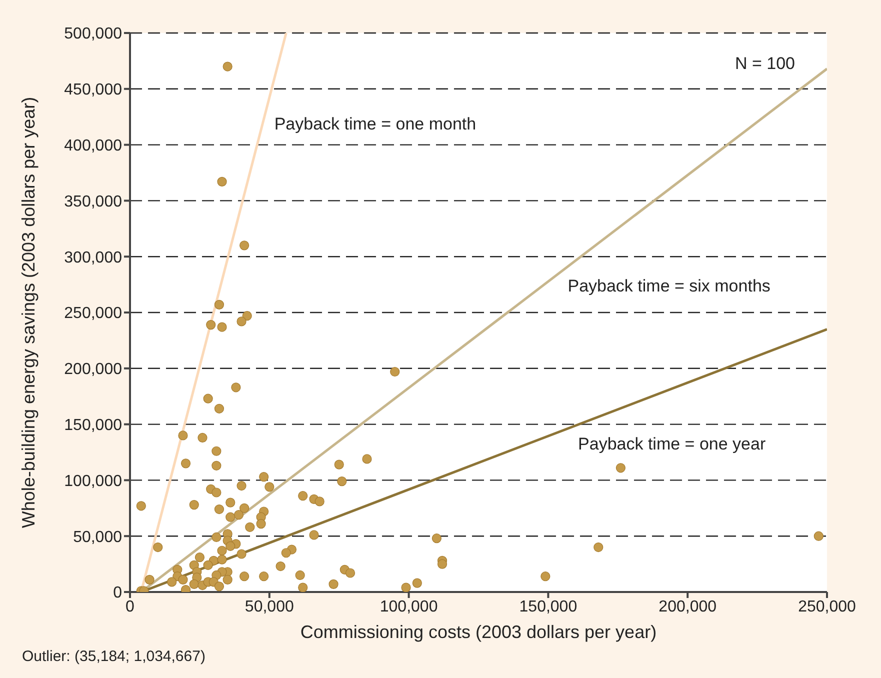 The height and width of the screenshot is (678, 881). Describe the element at coordinates (97, 537) in the screenshot. I see `y-tick-label: 50,000` at that location.